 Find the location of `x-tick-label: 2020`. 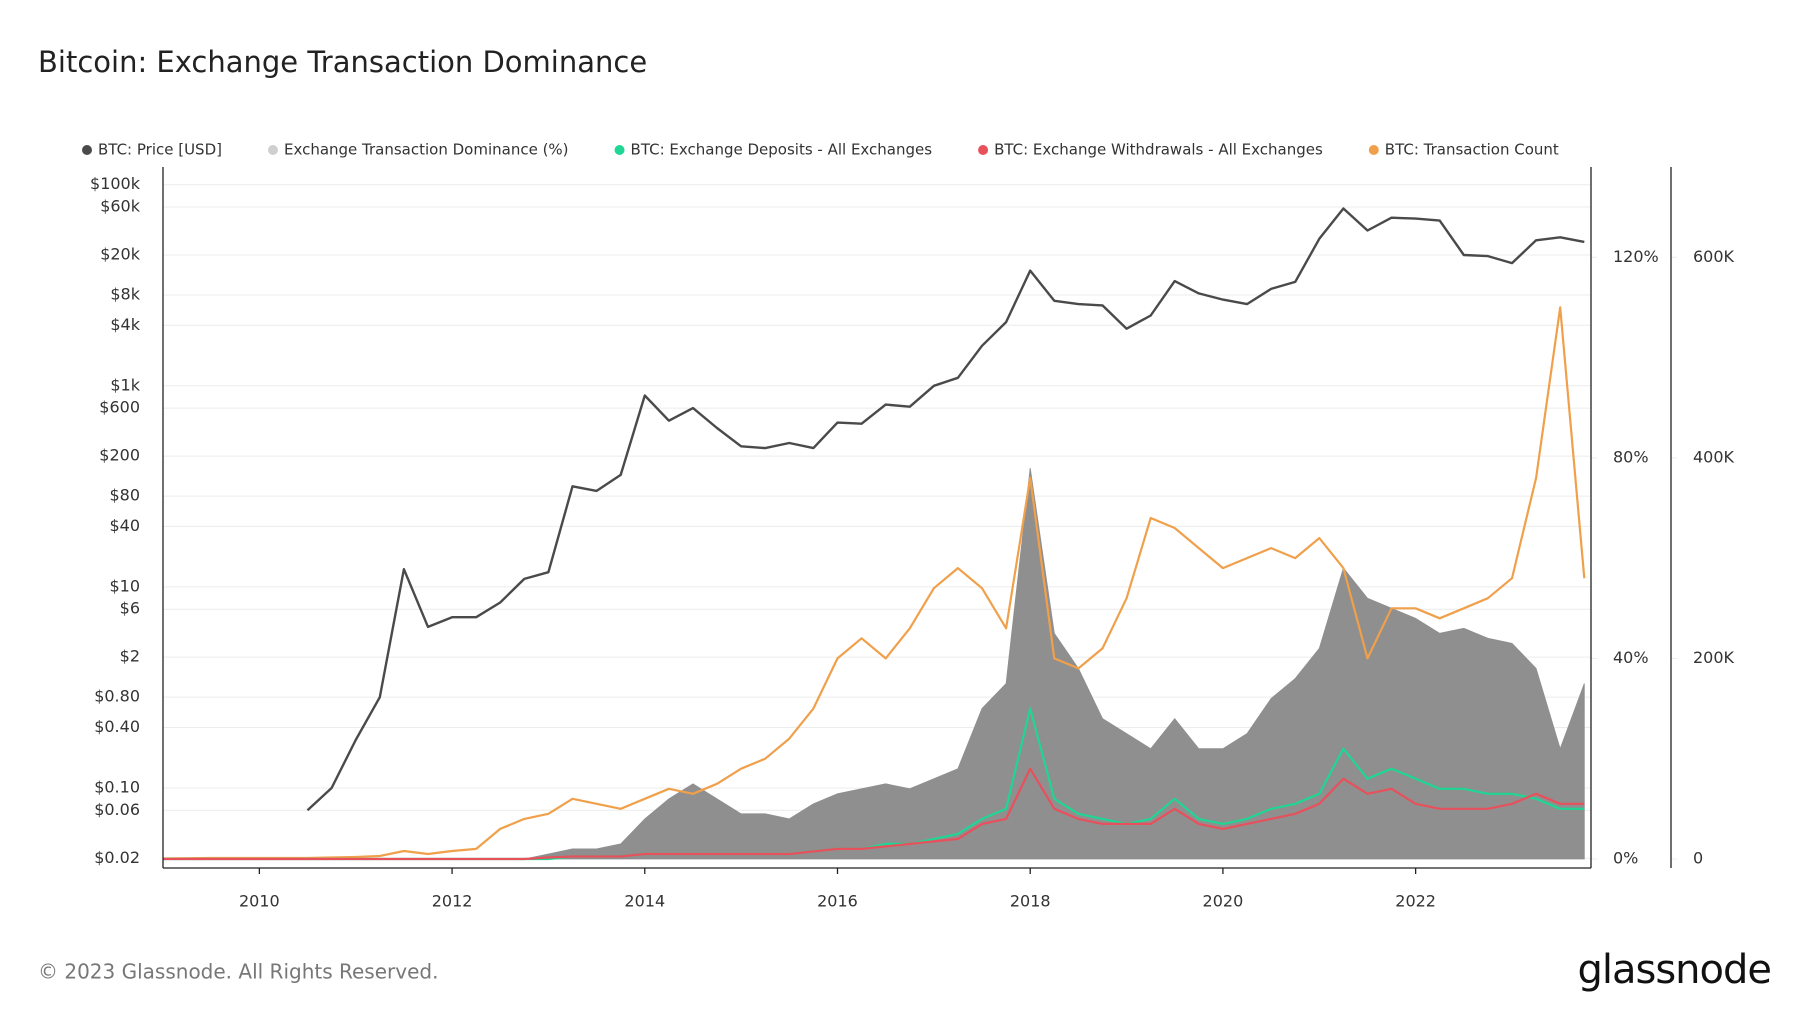

x-tick-label: 2020 is located at coordinates (1223, 901).